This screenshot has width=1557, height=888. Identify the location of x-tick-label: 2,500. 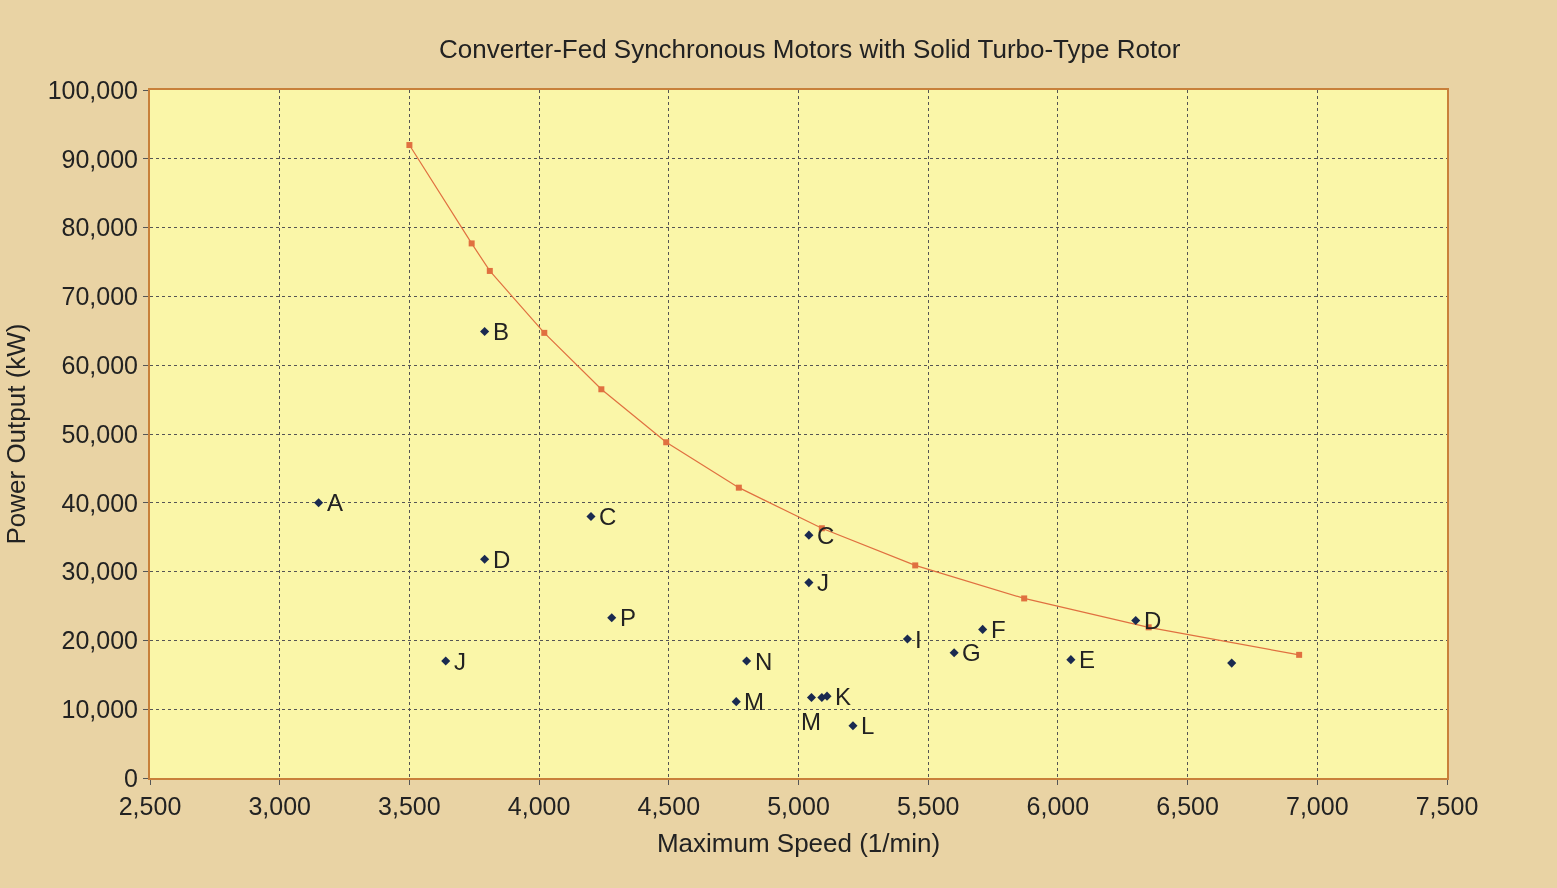
(150, 806).